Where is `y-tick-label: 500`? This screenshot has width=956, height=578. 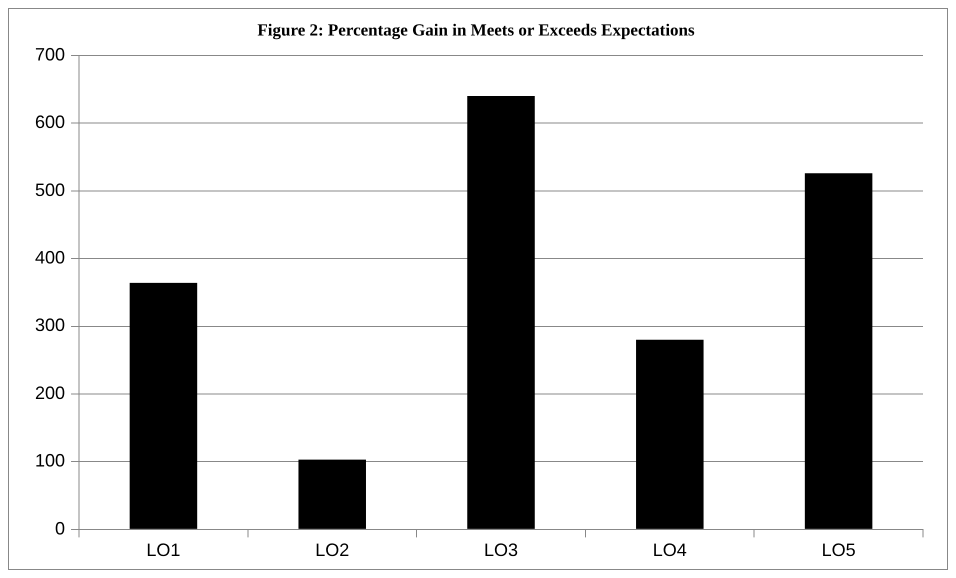
y-tick-label: 500 is located at coordinates (50, 190).